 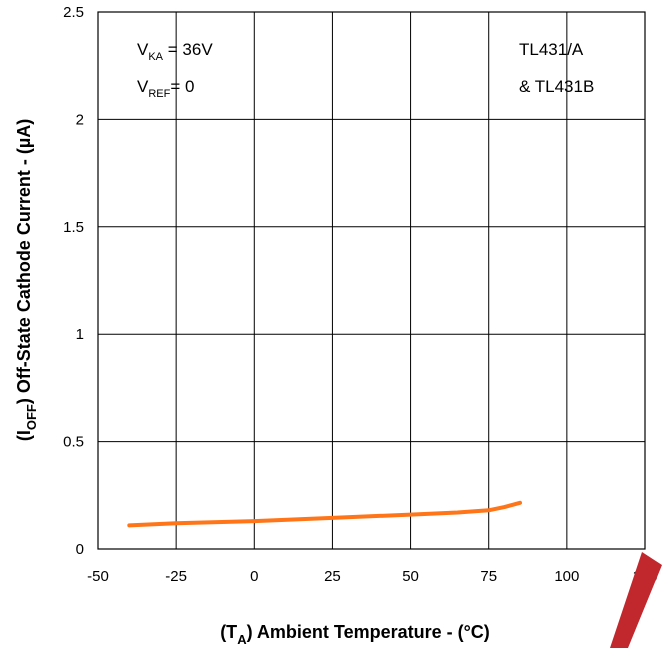 What do you see at coordinates (556, 86) in the screenshot?
I see `annotation-device-line2: & TL431B` at bounding box center [556, 86].